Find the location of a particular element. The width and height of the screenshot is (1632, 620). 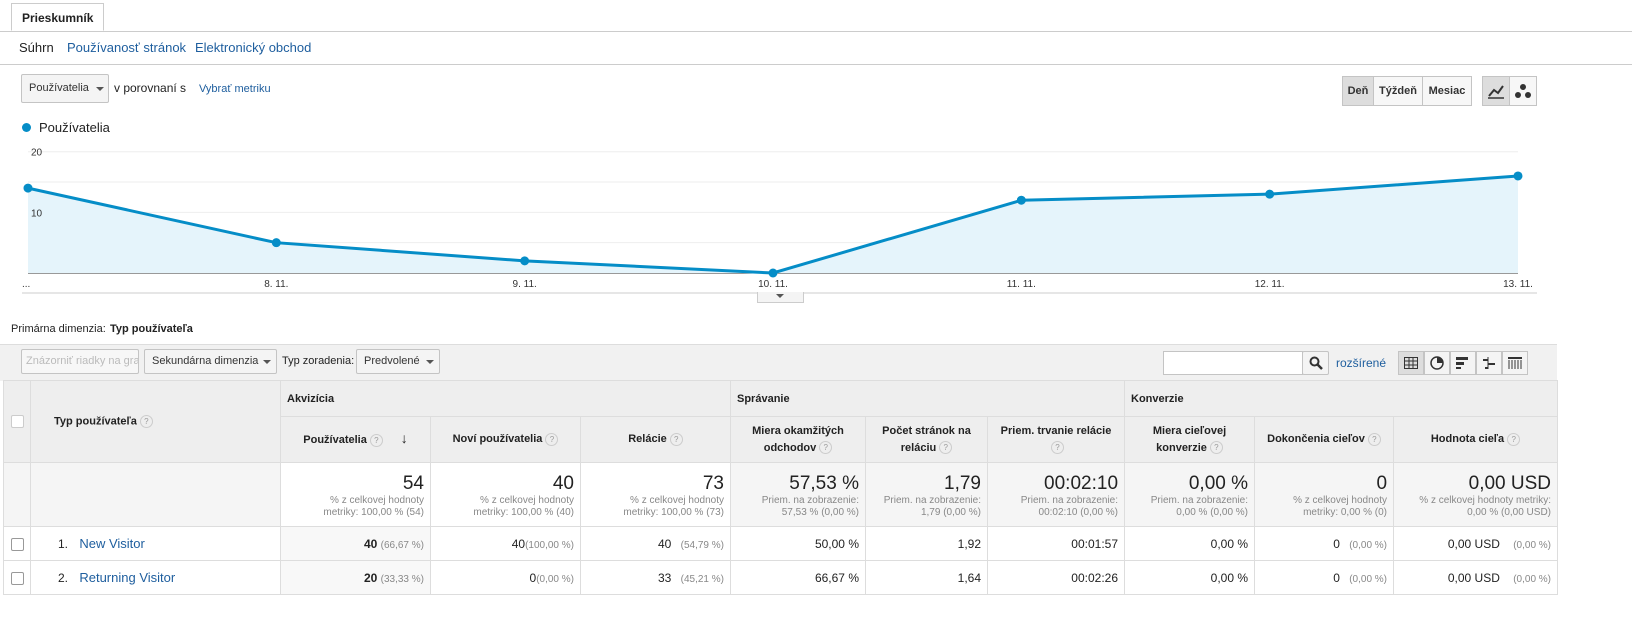

choose-metric-link: Vybrať metriku is located at coordinates (235, 89).